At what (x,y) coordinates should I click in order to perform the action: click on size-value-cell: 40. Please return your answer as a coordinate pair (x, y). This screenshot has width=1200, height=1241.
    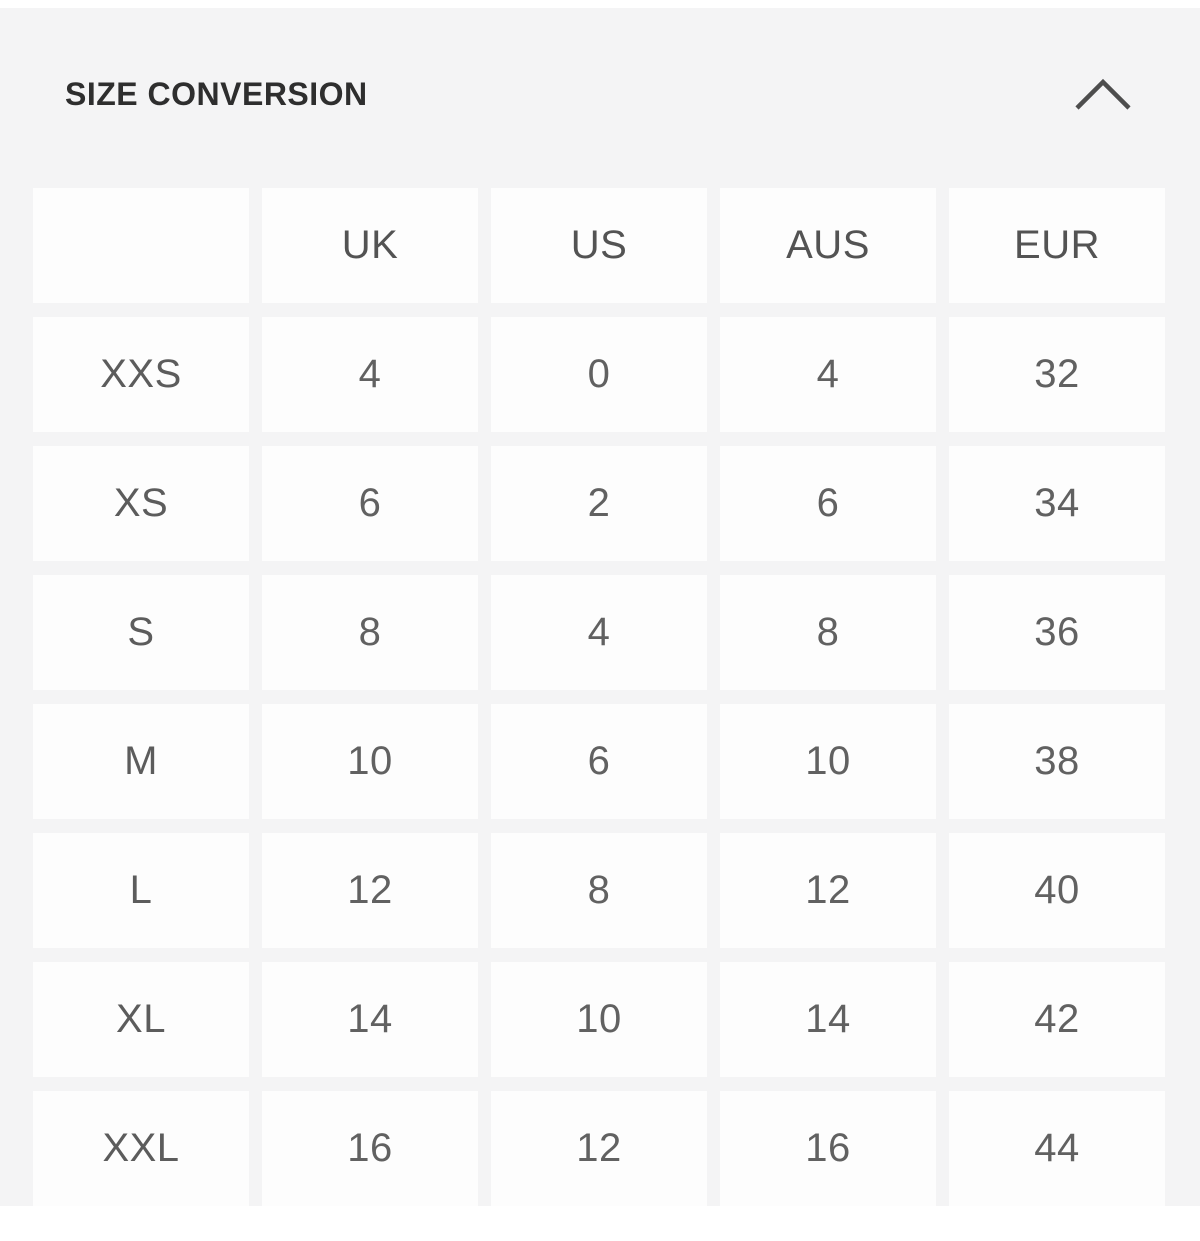
    Looking at the image, I should click on (1057, 890).